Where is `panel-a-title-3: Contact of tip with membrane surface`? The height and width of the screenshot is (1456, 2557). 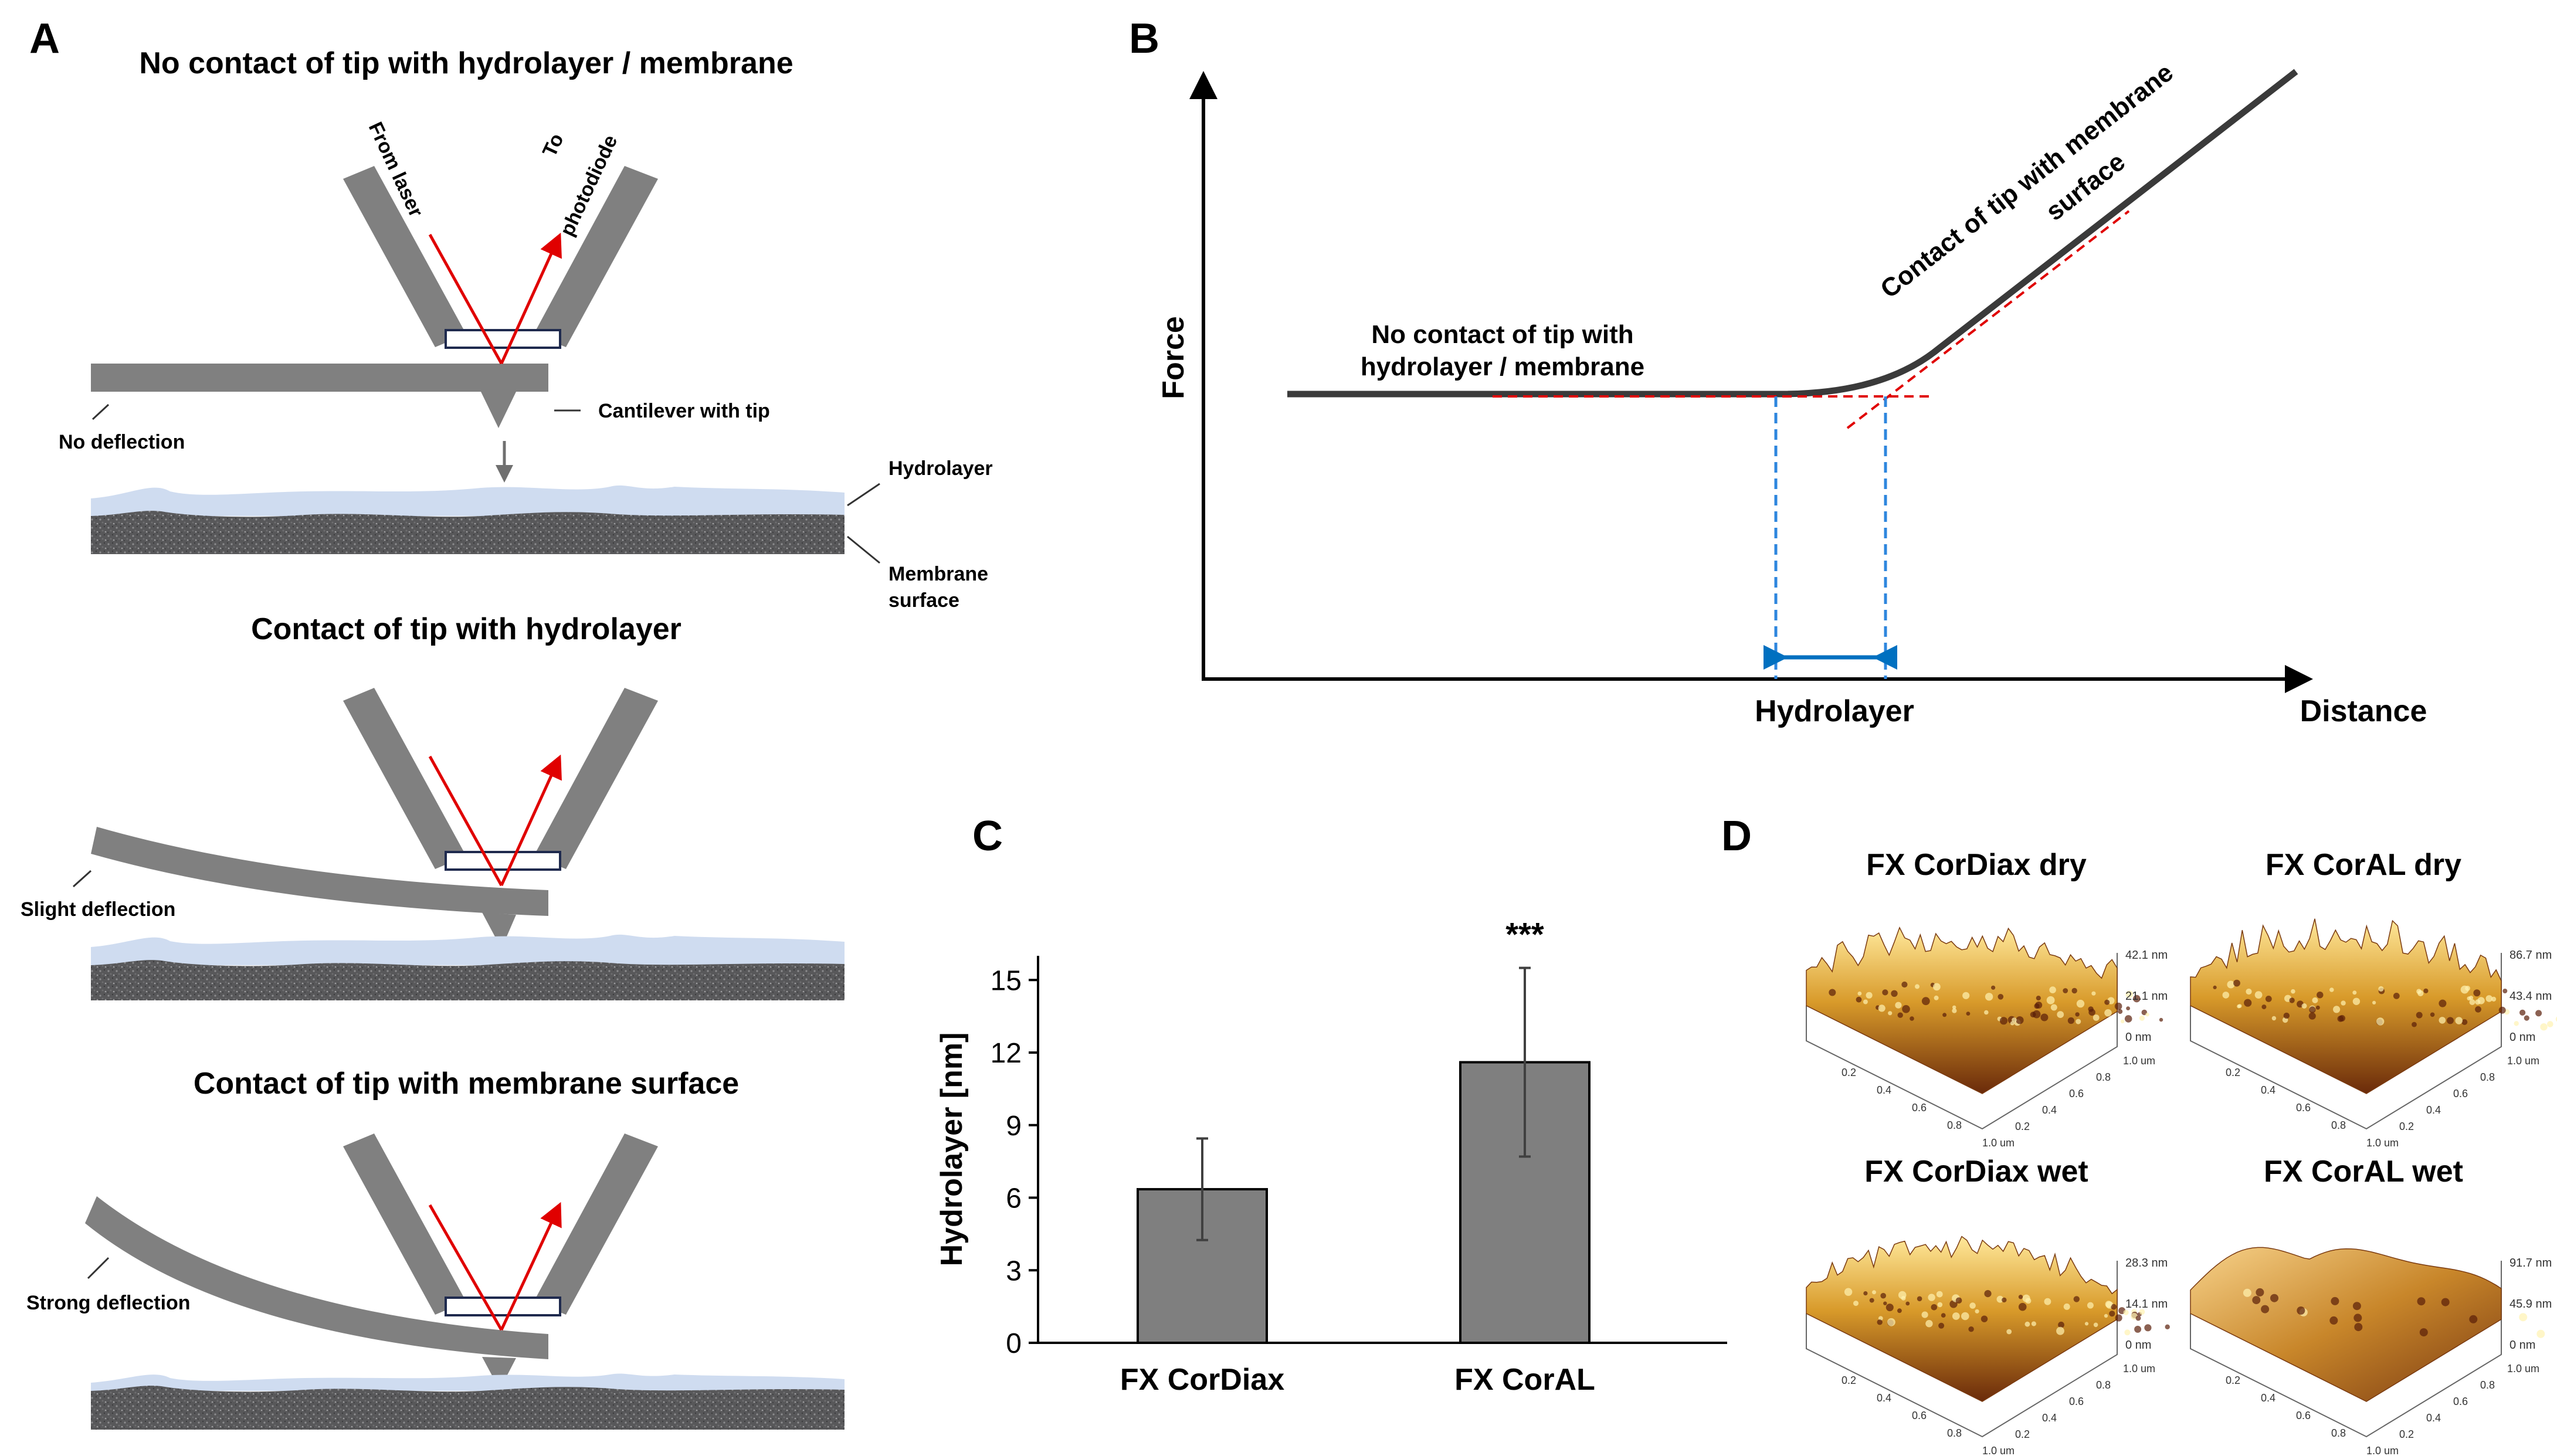 panel-a-title-3: Contact of tip with membrane surface is located at coordinates (467, 1084).